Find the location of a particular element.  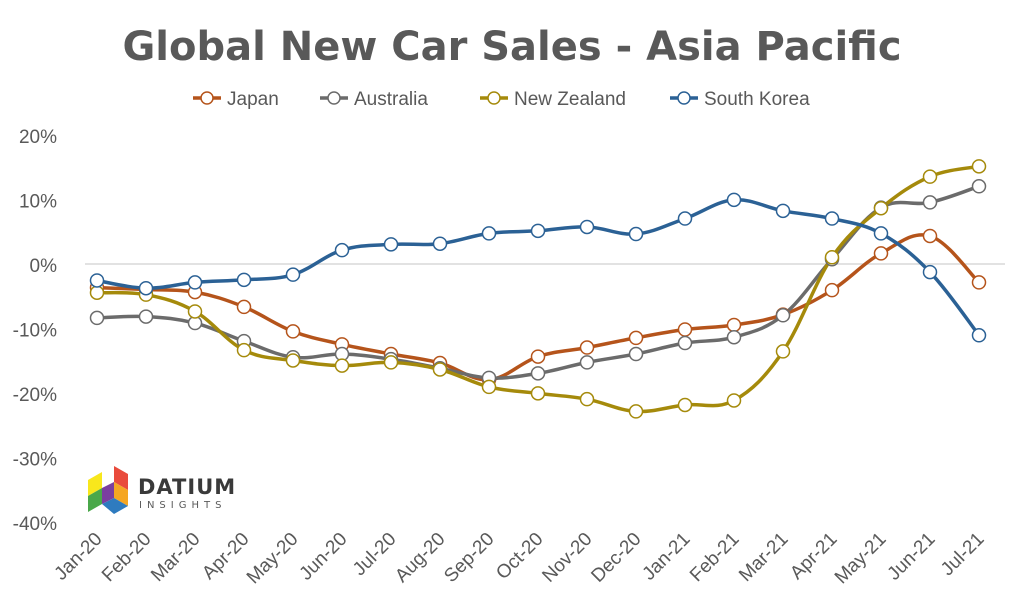

y-tick-label: 0% is located at coordinates (44, 266).